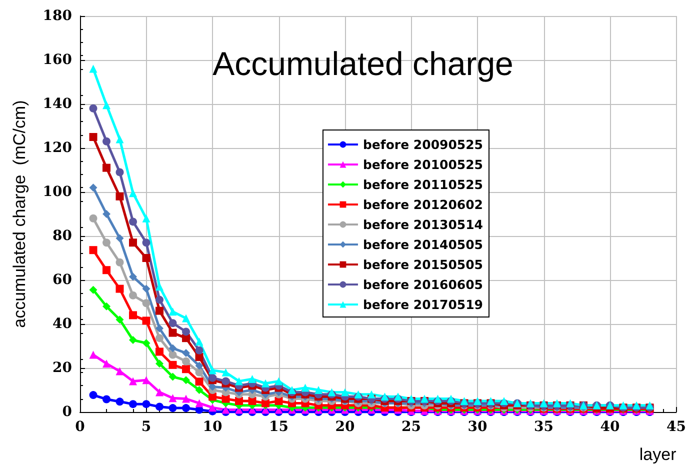  Describe the element at coordinates (411, 427) in the screenshot. I see `x-tick-label: 25` at that location.